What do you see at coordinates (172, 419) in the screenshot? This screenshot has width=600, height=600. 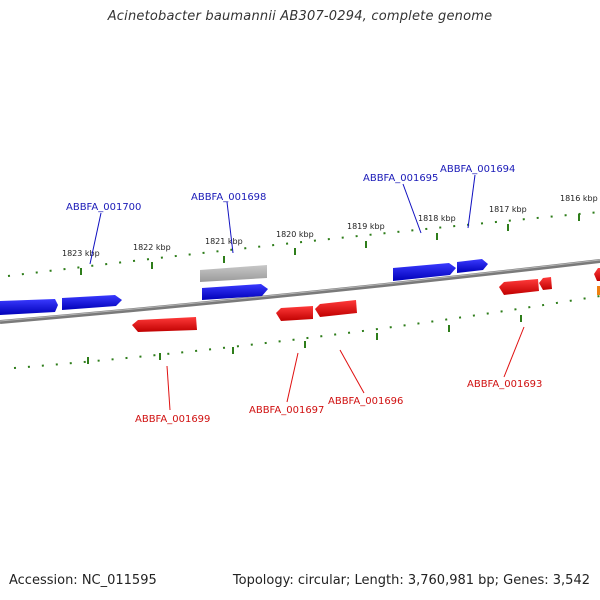 I see `gene-label-reverse: ABBFA_001699` at bounding box center [172, 419].